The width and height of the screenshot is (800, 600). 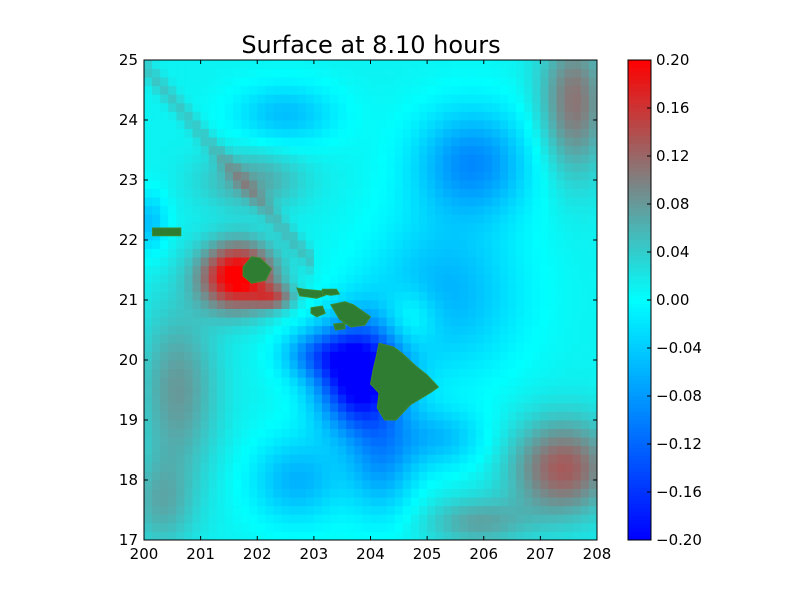 I want to click on x-tick-label: 201, so click(x=200, y=554).